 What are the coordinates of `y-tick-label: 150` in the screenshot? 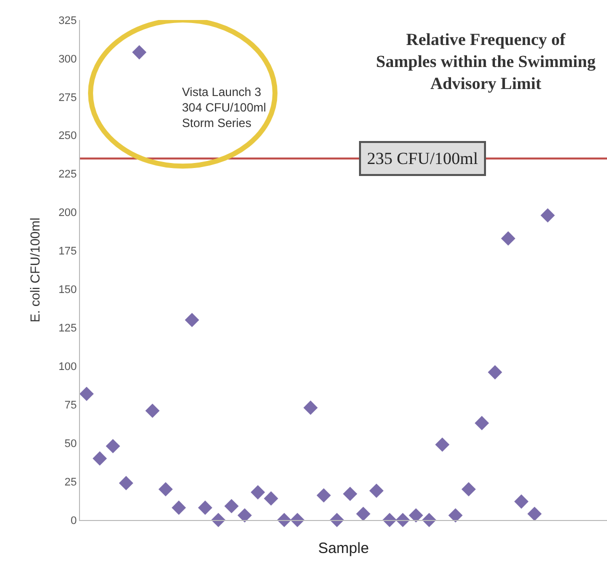 It's located at (67, 290).